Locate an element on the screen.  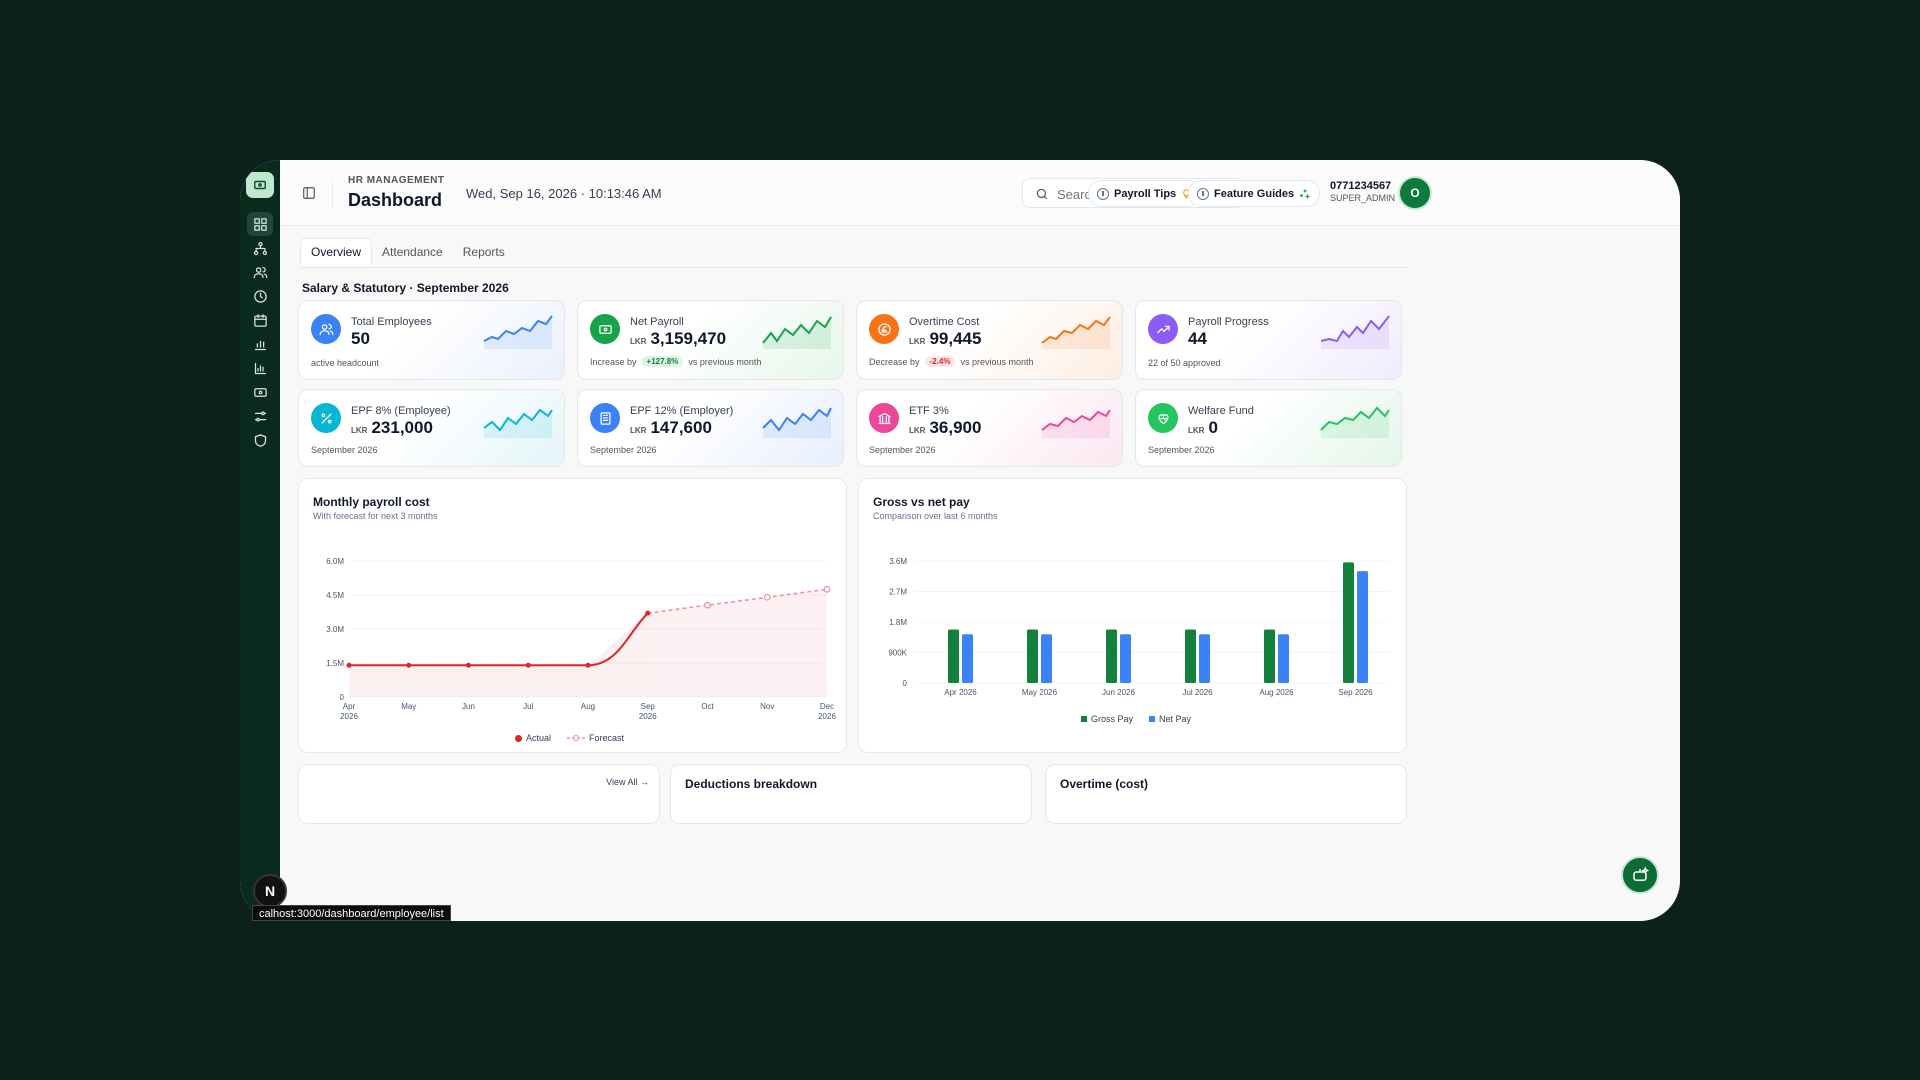
kpi-subtext: Decrease by -2.4% vs previous month is located at coordinates (951, 361).